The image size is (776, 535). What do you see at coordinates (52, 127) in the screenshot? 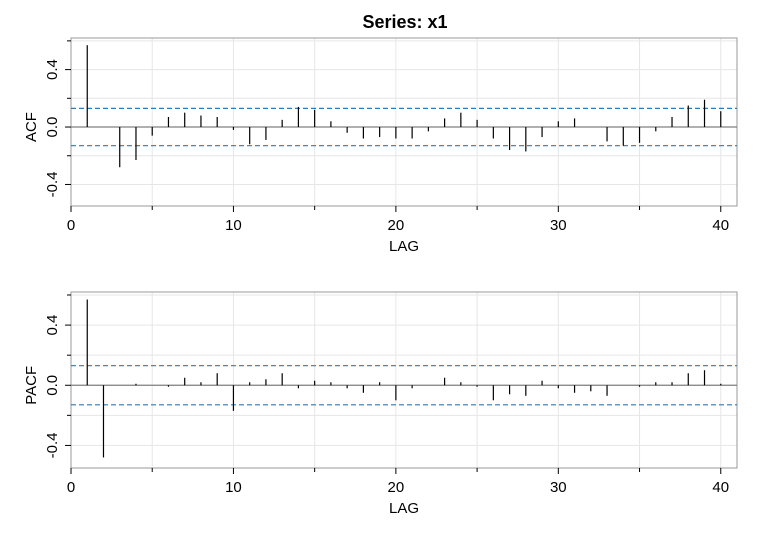
I see `acf-y-tick-label: 0.0` at bounding box center [52, 127].